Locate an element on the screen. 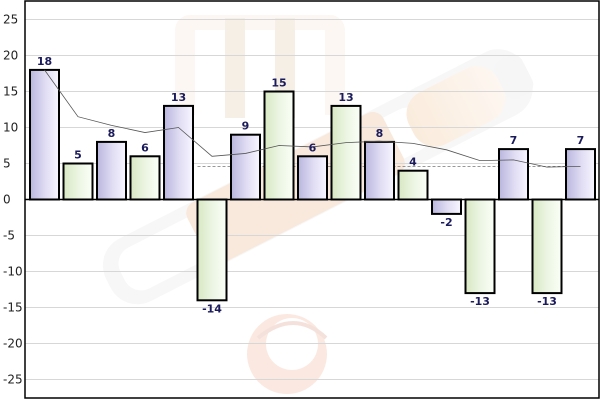  bar-value-label: -2 is located at coordinates (446, 222).